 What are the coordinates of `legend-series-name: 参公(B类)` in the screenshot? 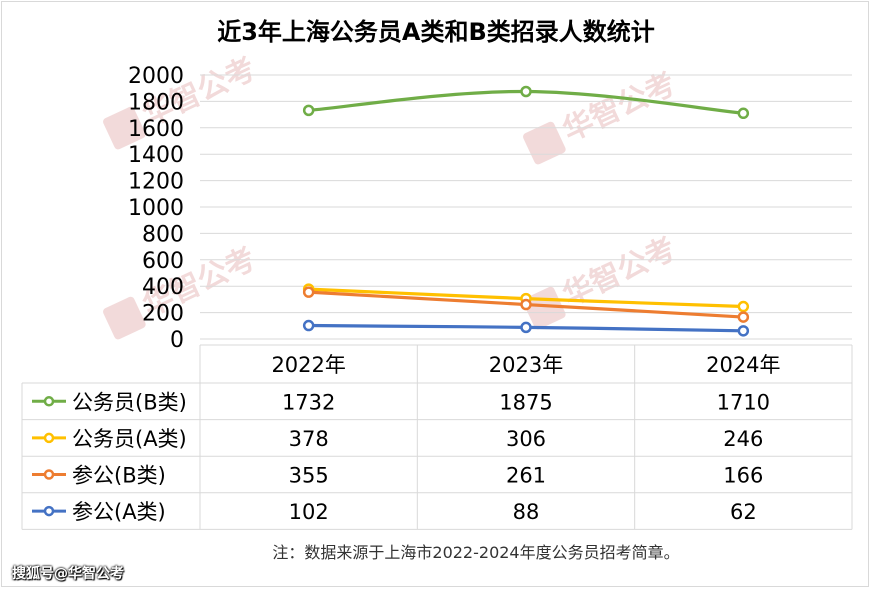 It's located at (119, 476).